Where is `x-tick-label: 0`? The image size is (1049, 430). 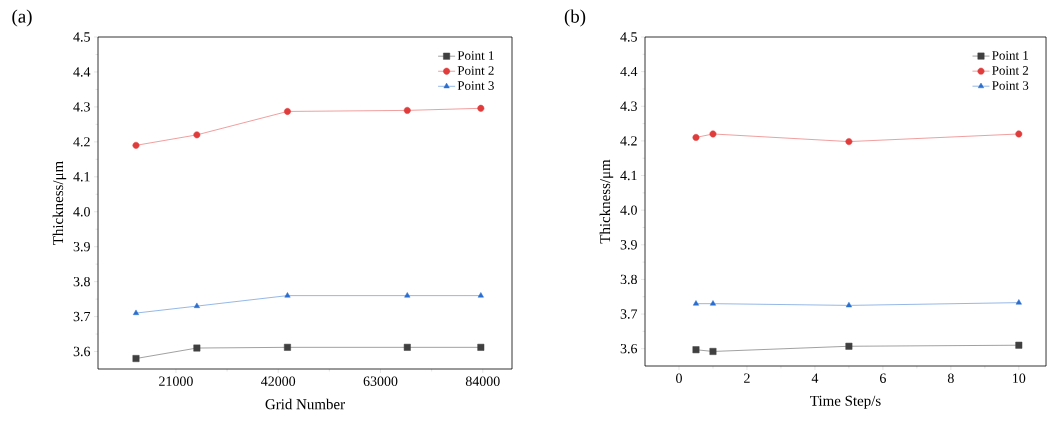
x-tick-label: 0 is located at coordinates (679, 378).